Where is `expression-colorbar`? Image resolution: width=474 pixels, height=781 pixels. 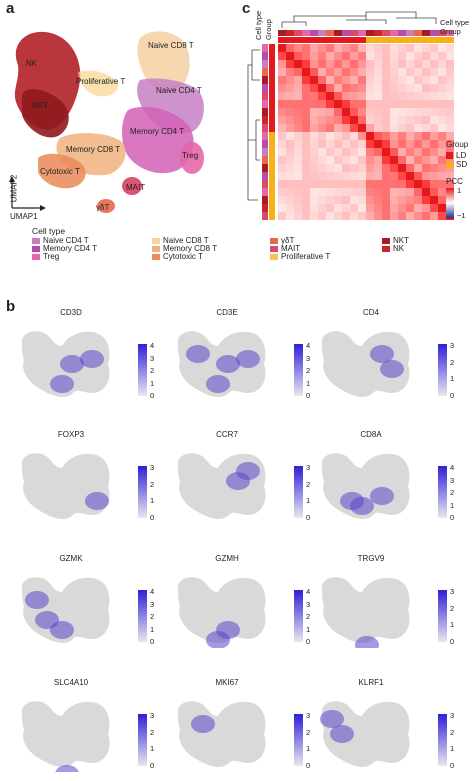
expression-colorbar is located at coordinates (442, 370).